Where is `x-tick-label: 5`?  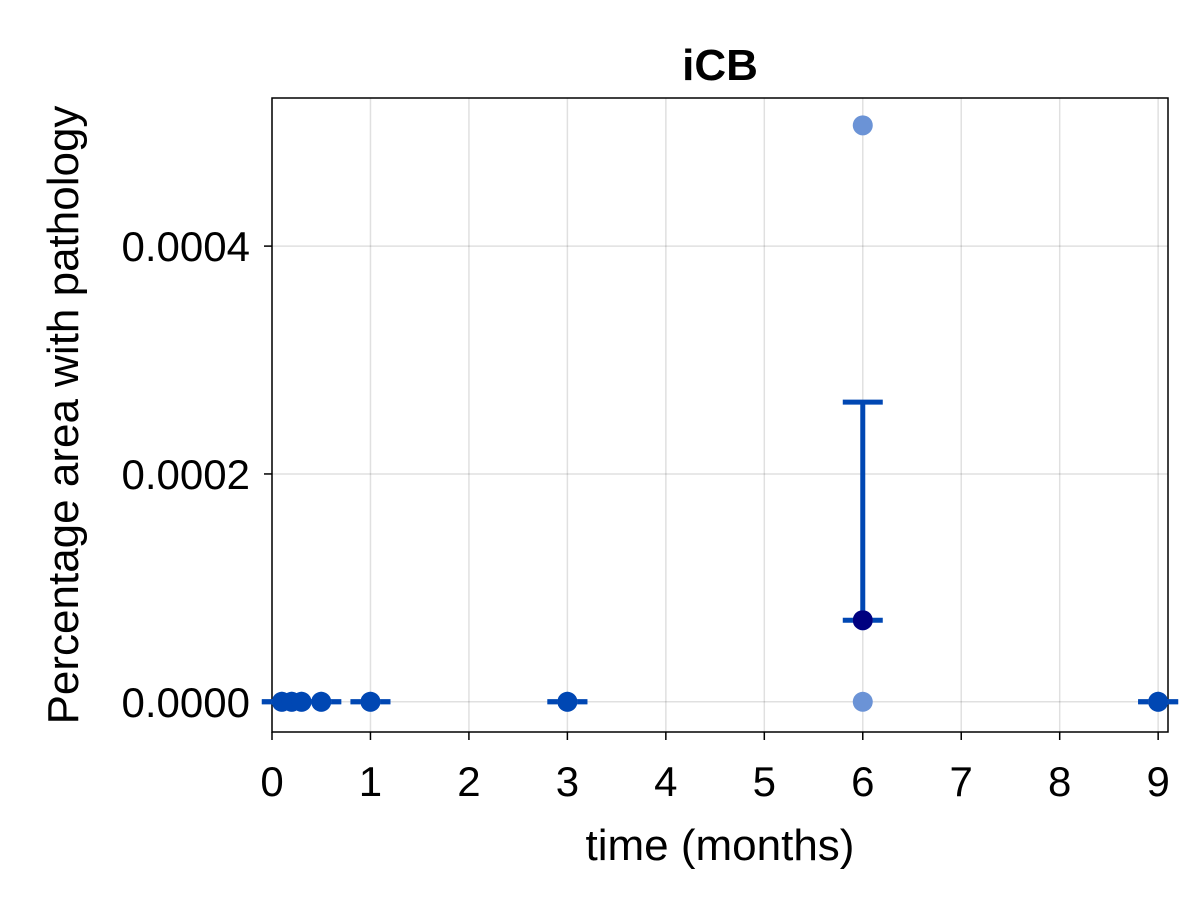
x-tick-label: 5 is located at coordinates (764, 781).